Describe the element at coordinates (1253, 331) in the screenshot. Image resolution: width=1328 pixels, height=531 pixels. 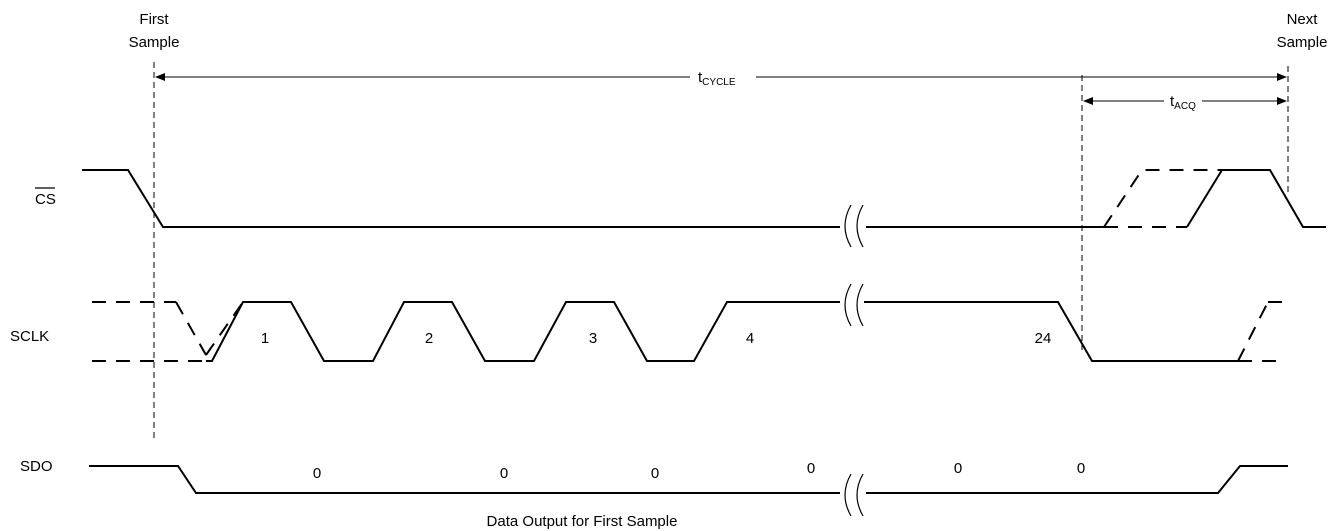
I see `sclk-dashed-rise-end` at that location.